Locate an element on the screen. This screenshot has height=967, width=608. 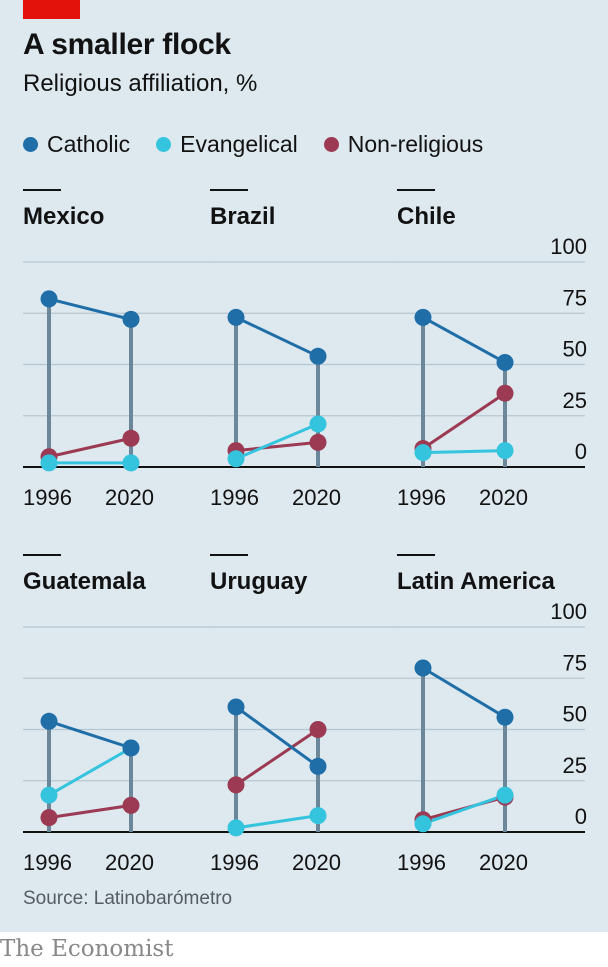
data-point-guatemala-evangelical-1996 is located at coordinates (49, 795).